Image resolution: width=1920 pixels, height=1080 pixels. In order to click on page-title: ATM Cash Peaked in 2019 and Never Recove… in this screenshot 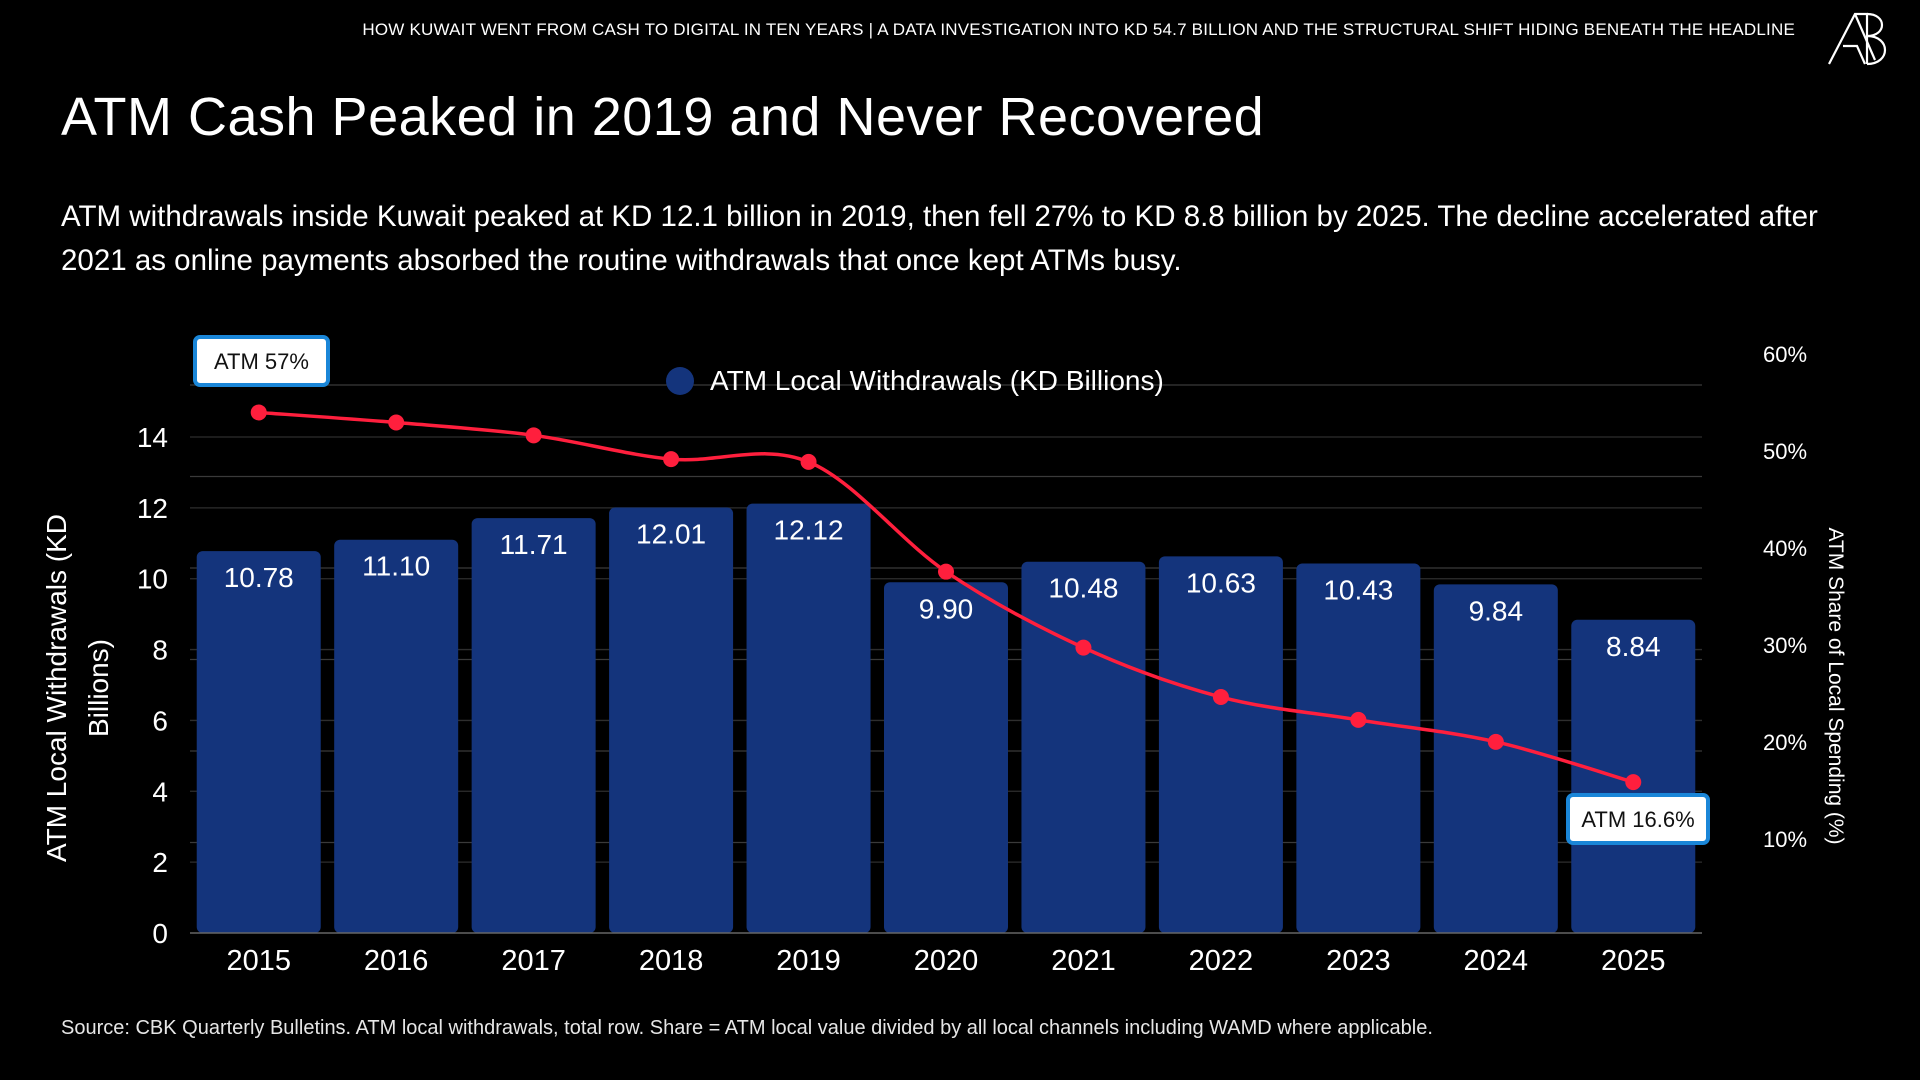, I will do `click(663, 117)`.